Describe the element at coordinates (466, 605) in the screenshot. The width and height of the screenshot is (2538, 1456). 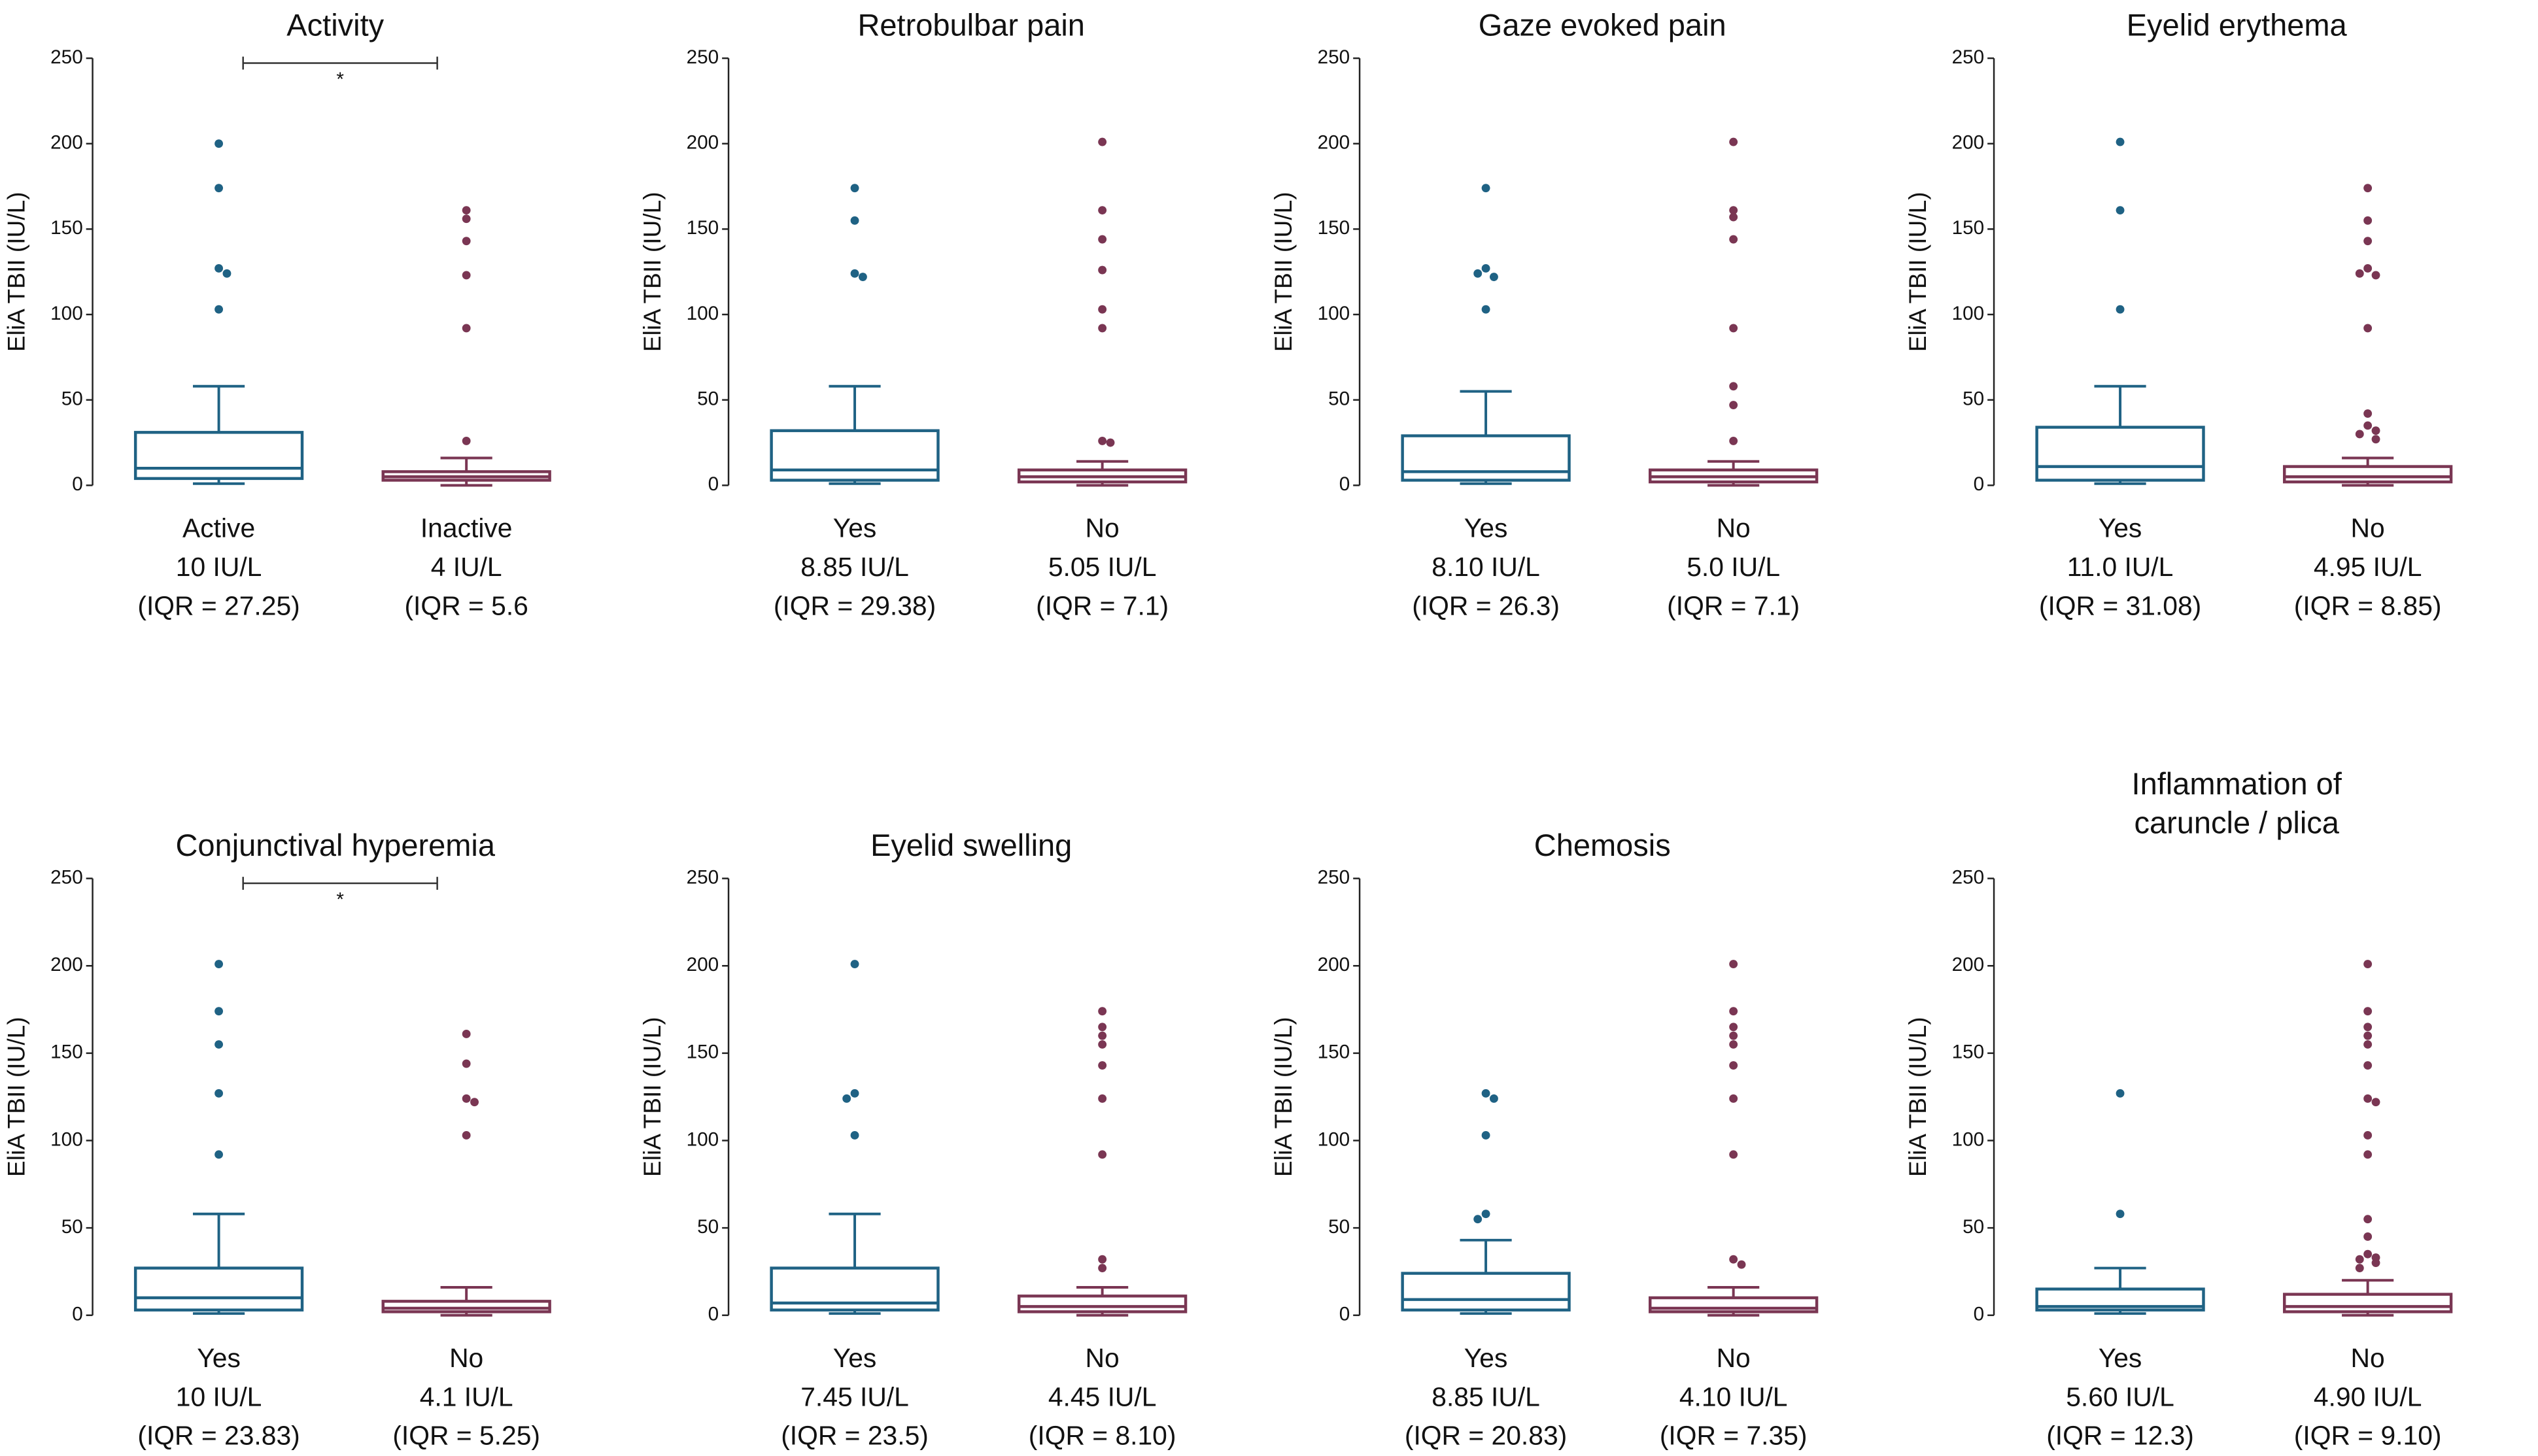
I see `iqr-label: (IQR = 5.6` at that location.